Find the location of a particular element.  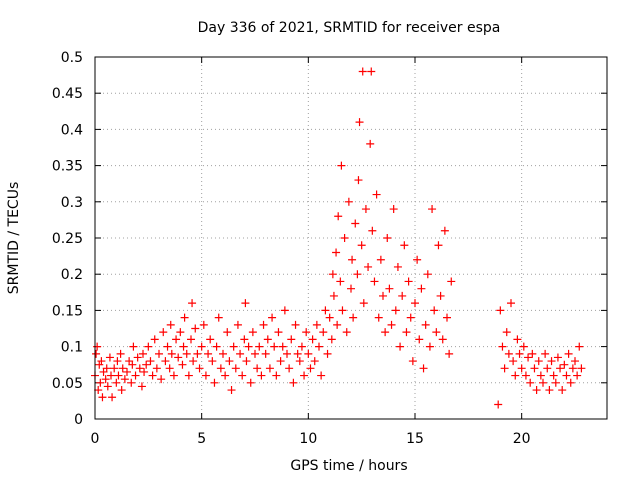

x-axis-label: GPS time / hours is located at coordinates (348, 466).